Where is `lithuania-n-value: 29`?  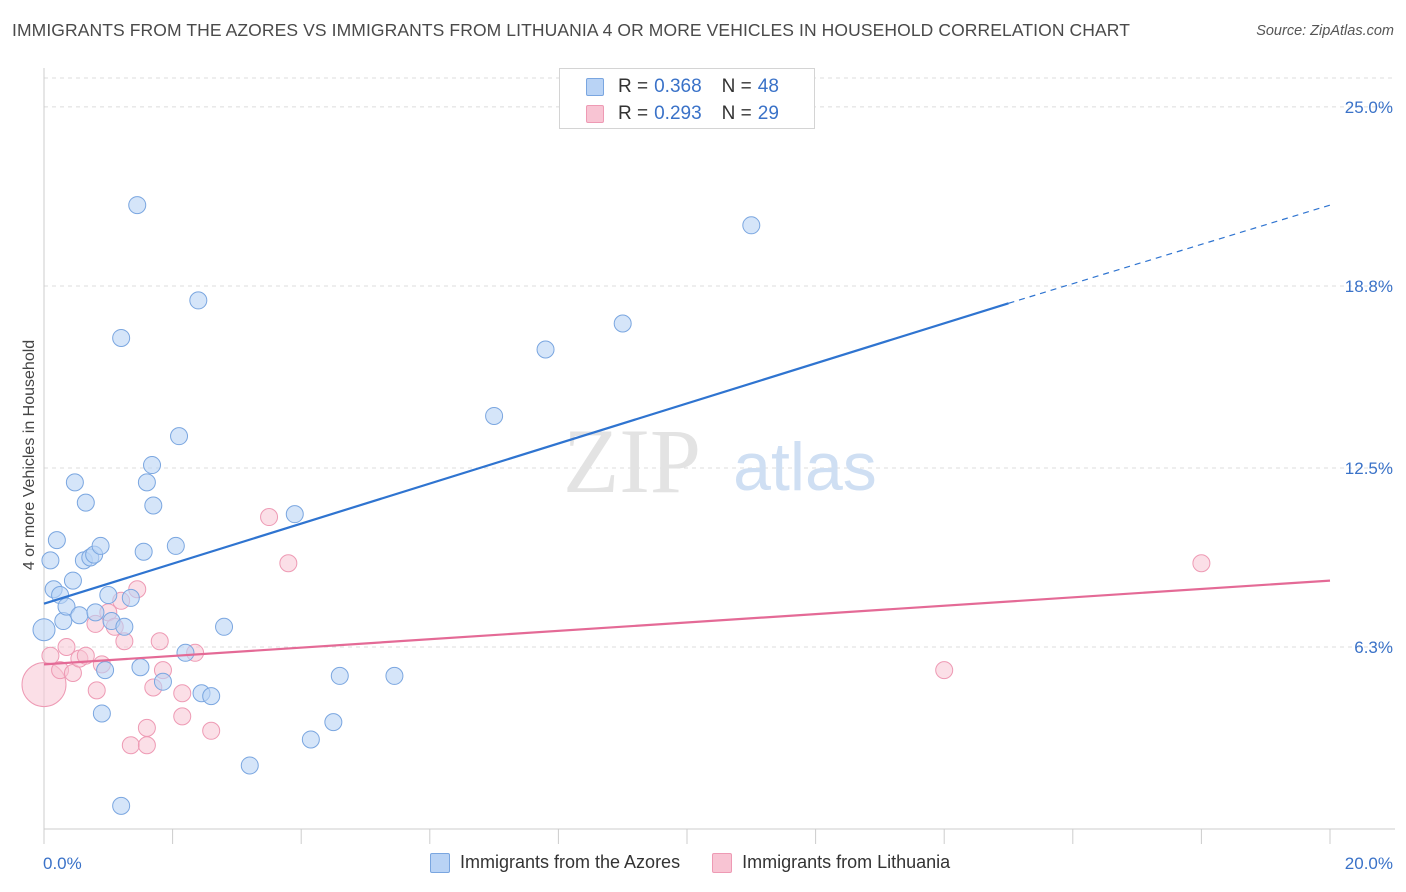
lithuania-n-value: 29 is located at coordinates (768, 113).